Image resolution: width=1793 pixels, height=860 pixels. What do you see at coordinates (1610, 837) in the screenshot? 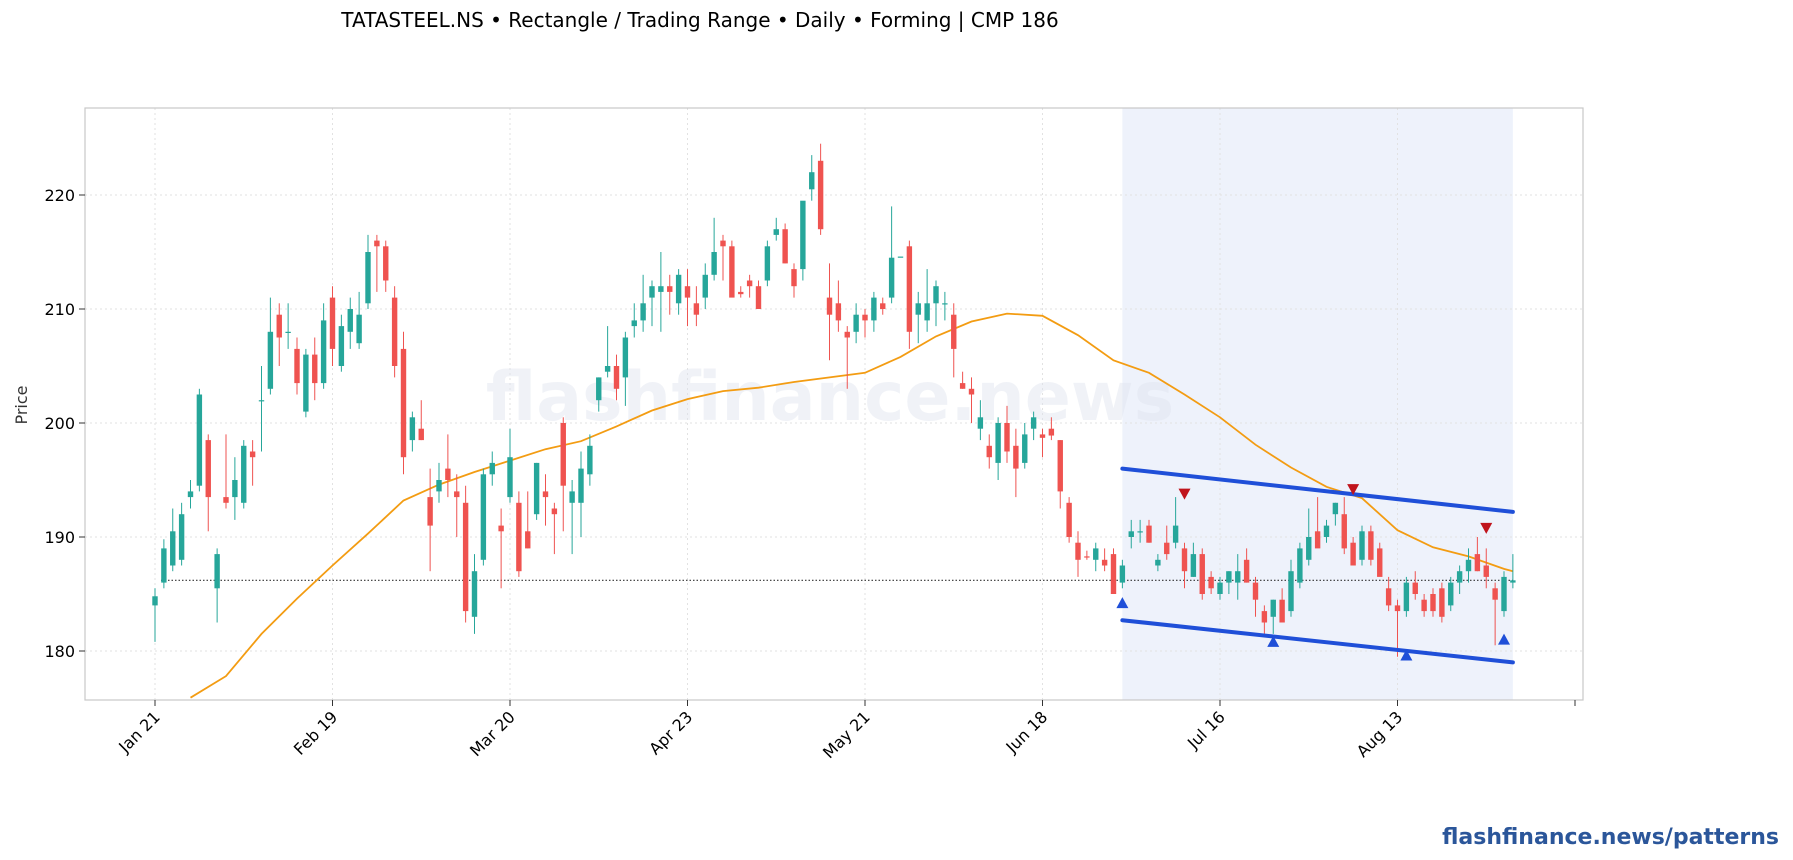
I see `footer-link: flashfinance.news/patterns` at bounding box center [1610, 837].